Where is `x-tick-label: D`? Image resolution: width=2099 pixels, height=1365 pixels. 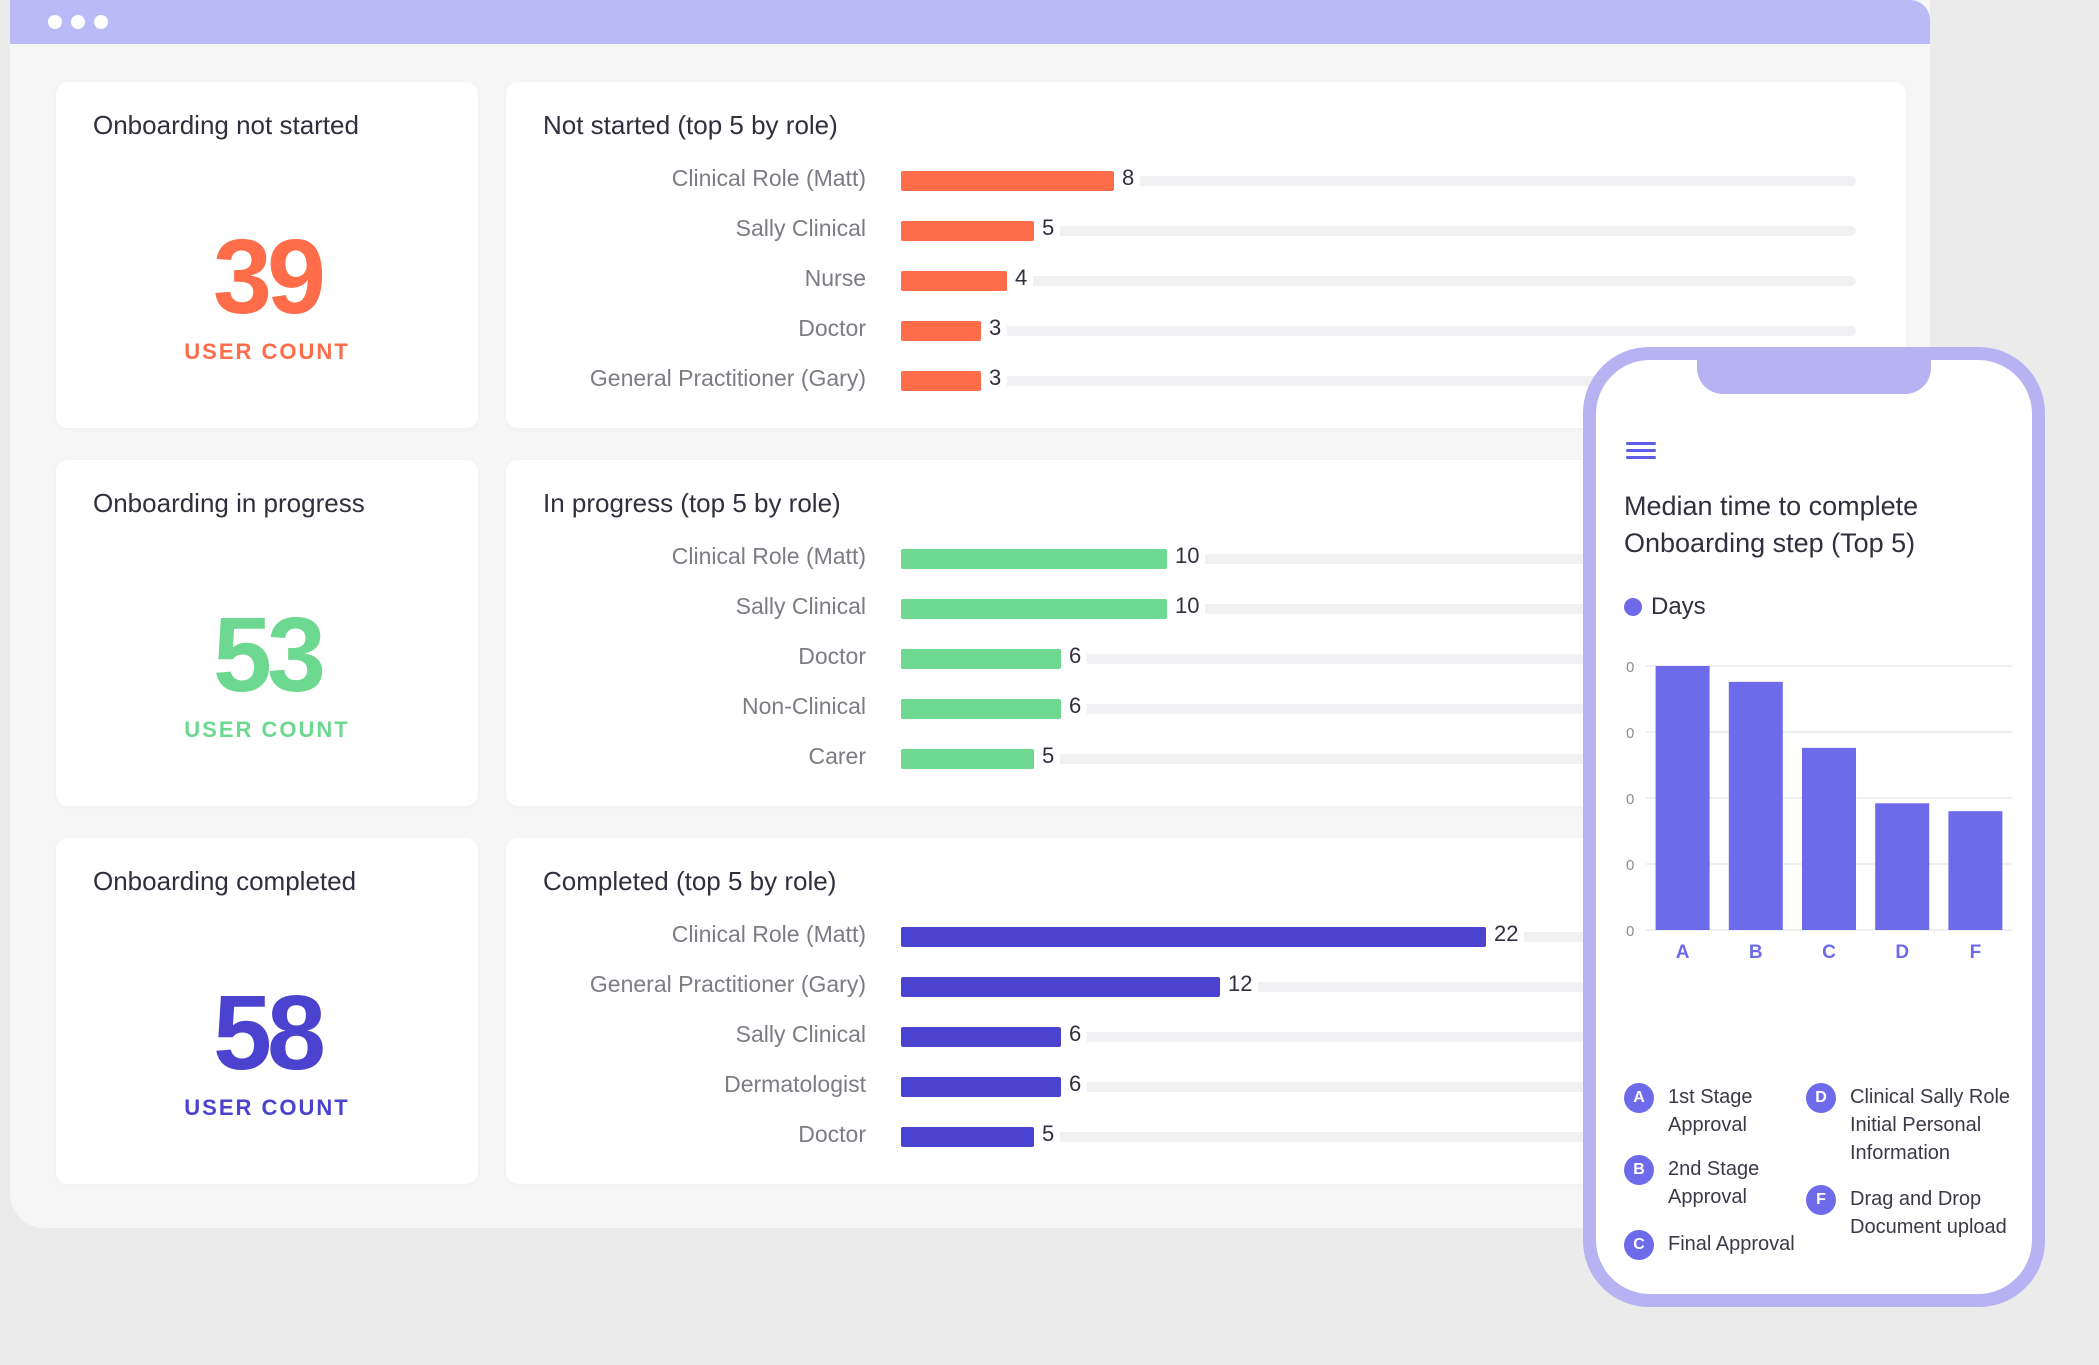
x-tick-label: D is located at coordinates (1902, 952).